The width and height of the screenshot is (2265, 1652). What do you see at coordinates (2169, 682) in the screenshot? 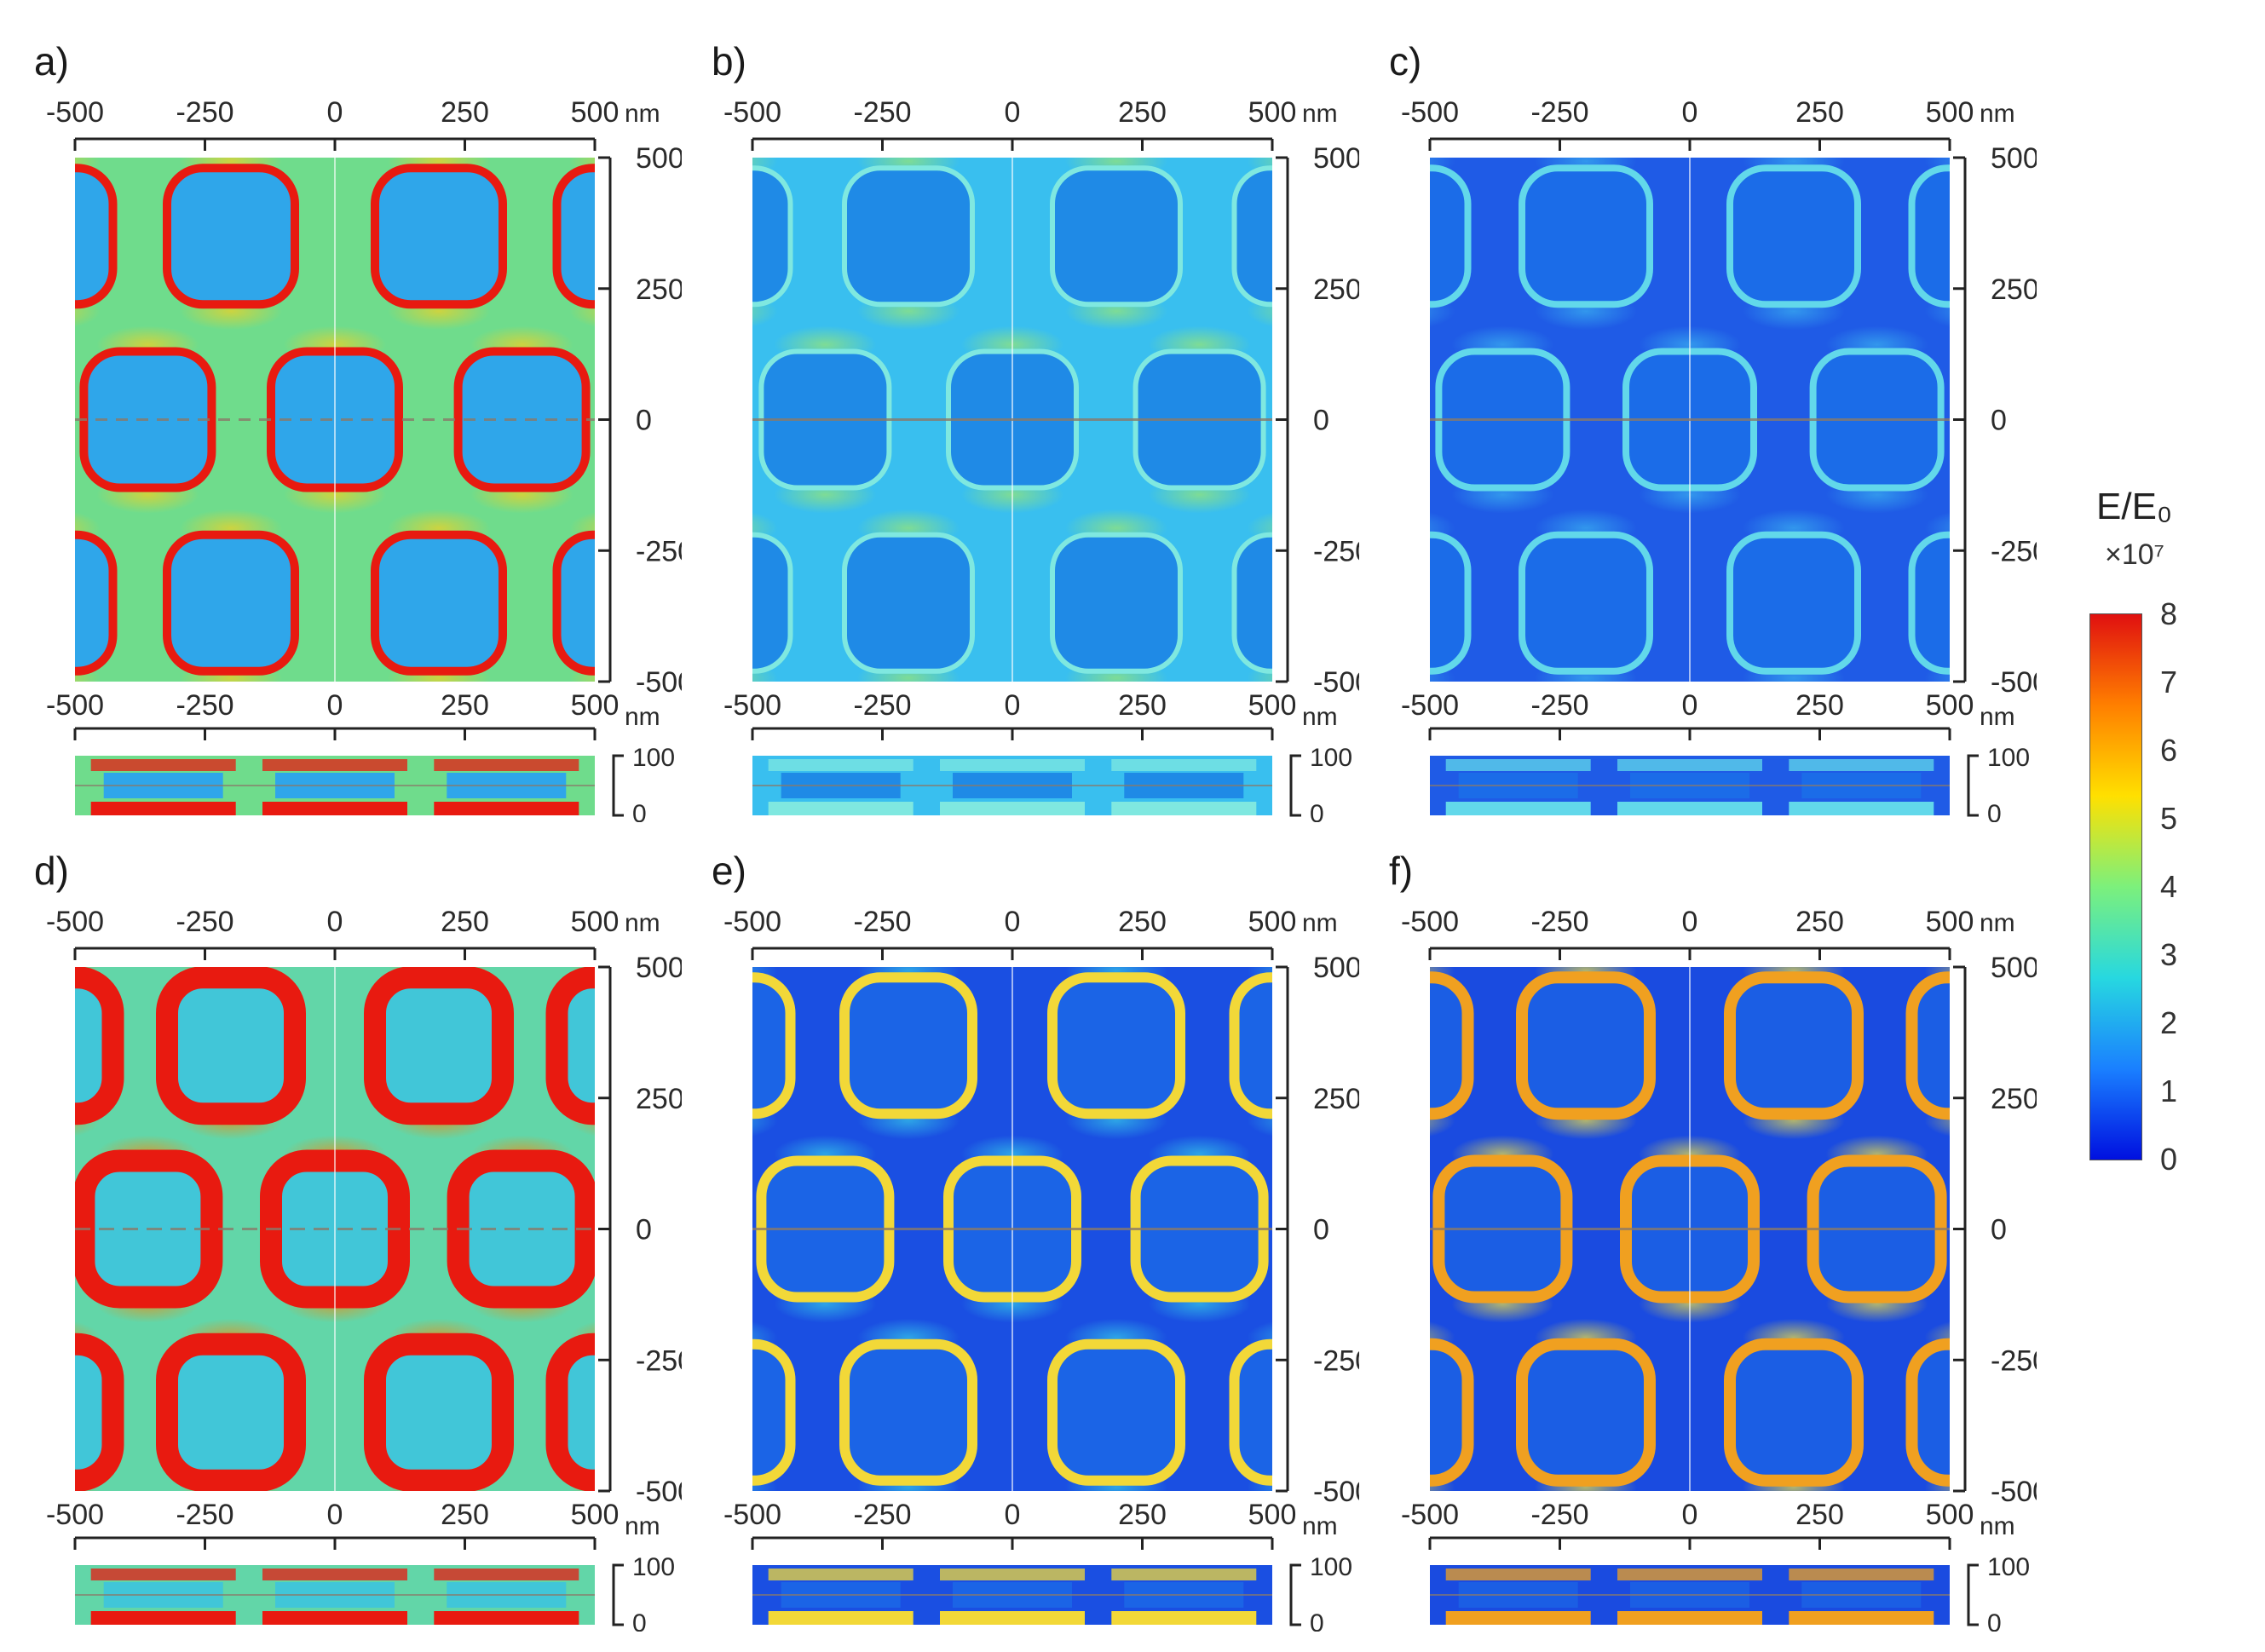
I see `colorbar-tick-label: 7` at bounding box center [2169, 682].